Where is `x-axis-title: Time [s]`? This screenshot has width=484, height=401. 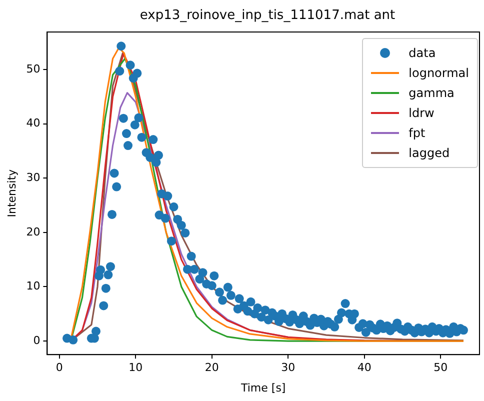
x-axis-title: Time [s] is located at coordinates (263, 387).